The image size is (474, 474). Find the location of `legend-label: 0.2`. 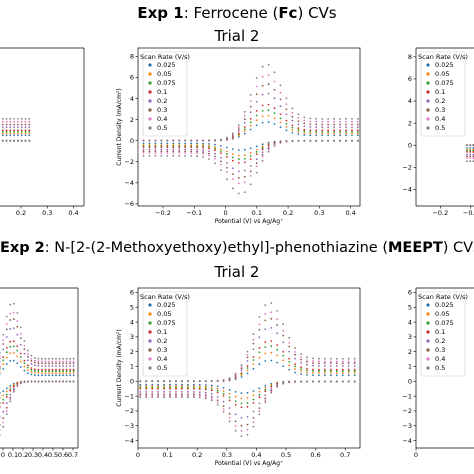

legend-label: 0.2 is located at coordinates (440, 341).